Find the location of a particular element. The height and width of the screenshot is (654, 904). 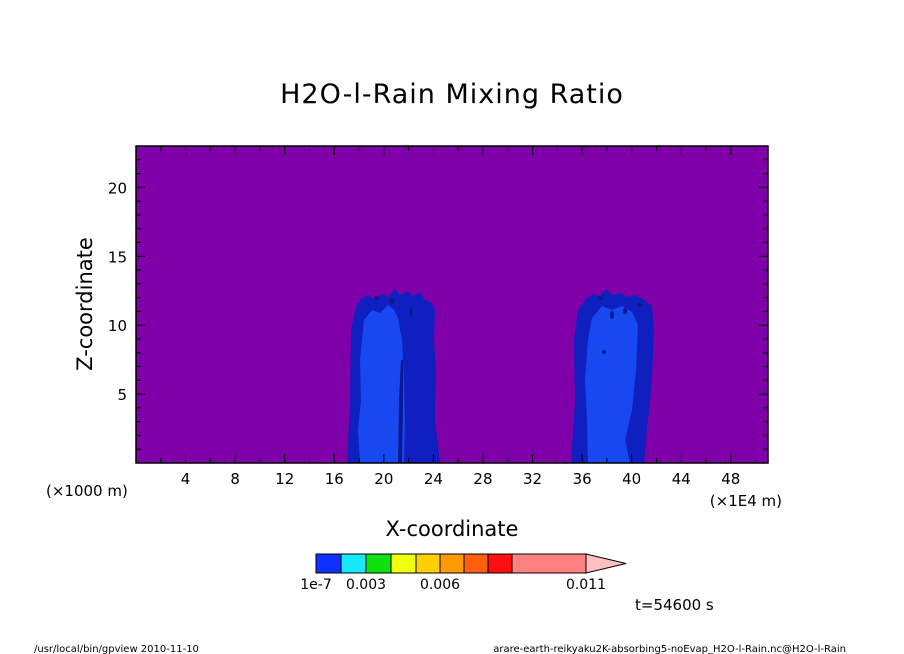

contour-specks is located at coordinates (508, 325).